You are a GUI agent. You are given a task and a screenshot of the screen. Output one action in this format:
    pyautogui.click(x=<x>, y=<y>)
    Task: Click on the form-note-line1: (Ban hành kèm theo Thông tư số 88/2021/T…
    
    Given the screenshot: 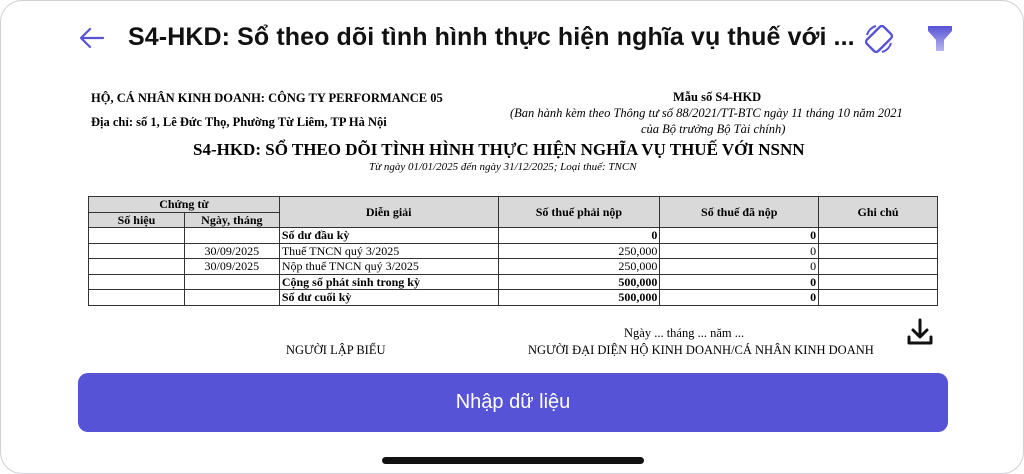 What is the action you would take?
    pyautogui.click(x=706, y=113)
    